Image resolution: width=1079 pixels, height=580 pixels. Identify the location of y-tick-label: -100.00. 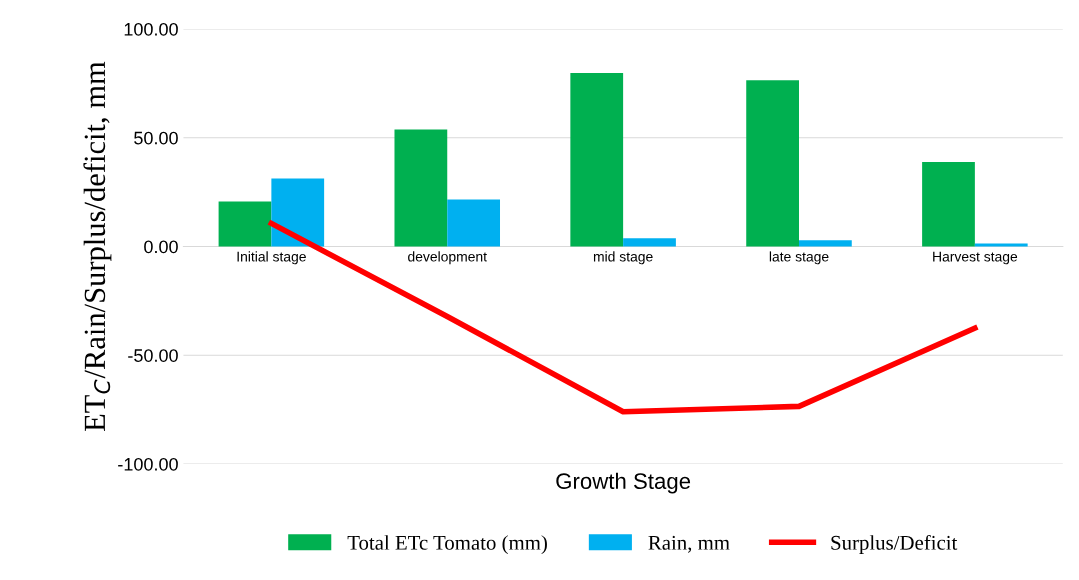
(148, 464).